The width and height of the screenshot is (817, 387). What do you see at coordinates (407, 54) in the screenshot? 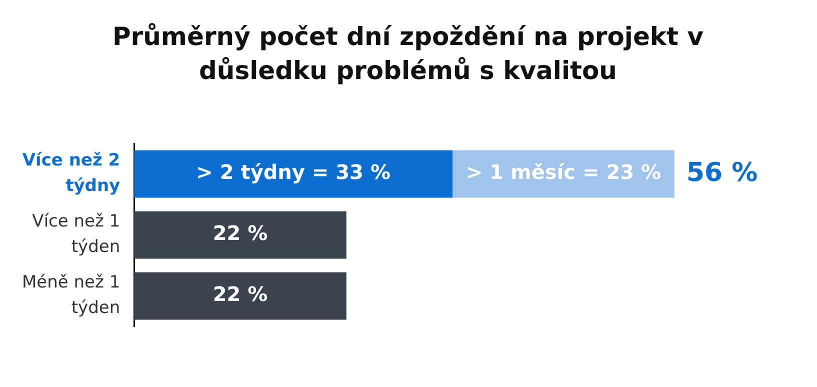
I see `chart-title: Průměrný počet dní zpoždění na projekt v důsledku problémů s kvalitou` at bounding box center [407, 54].